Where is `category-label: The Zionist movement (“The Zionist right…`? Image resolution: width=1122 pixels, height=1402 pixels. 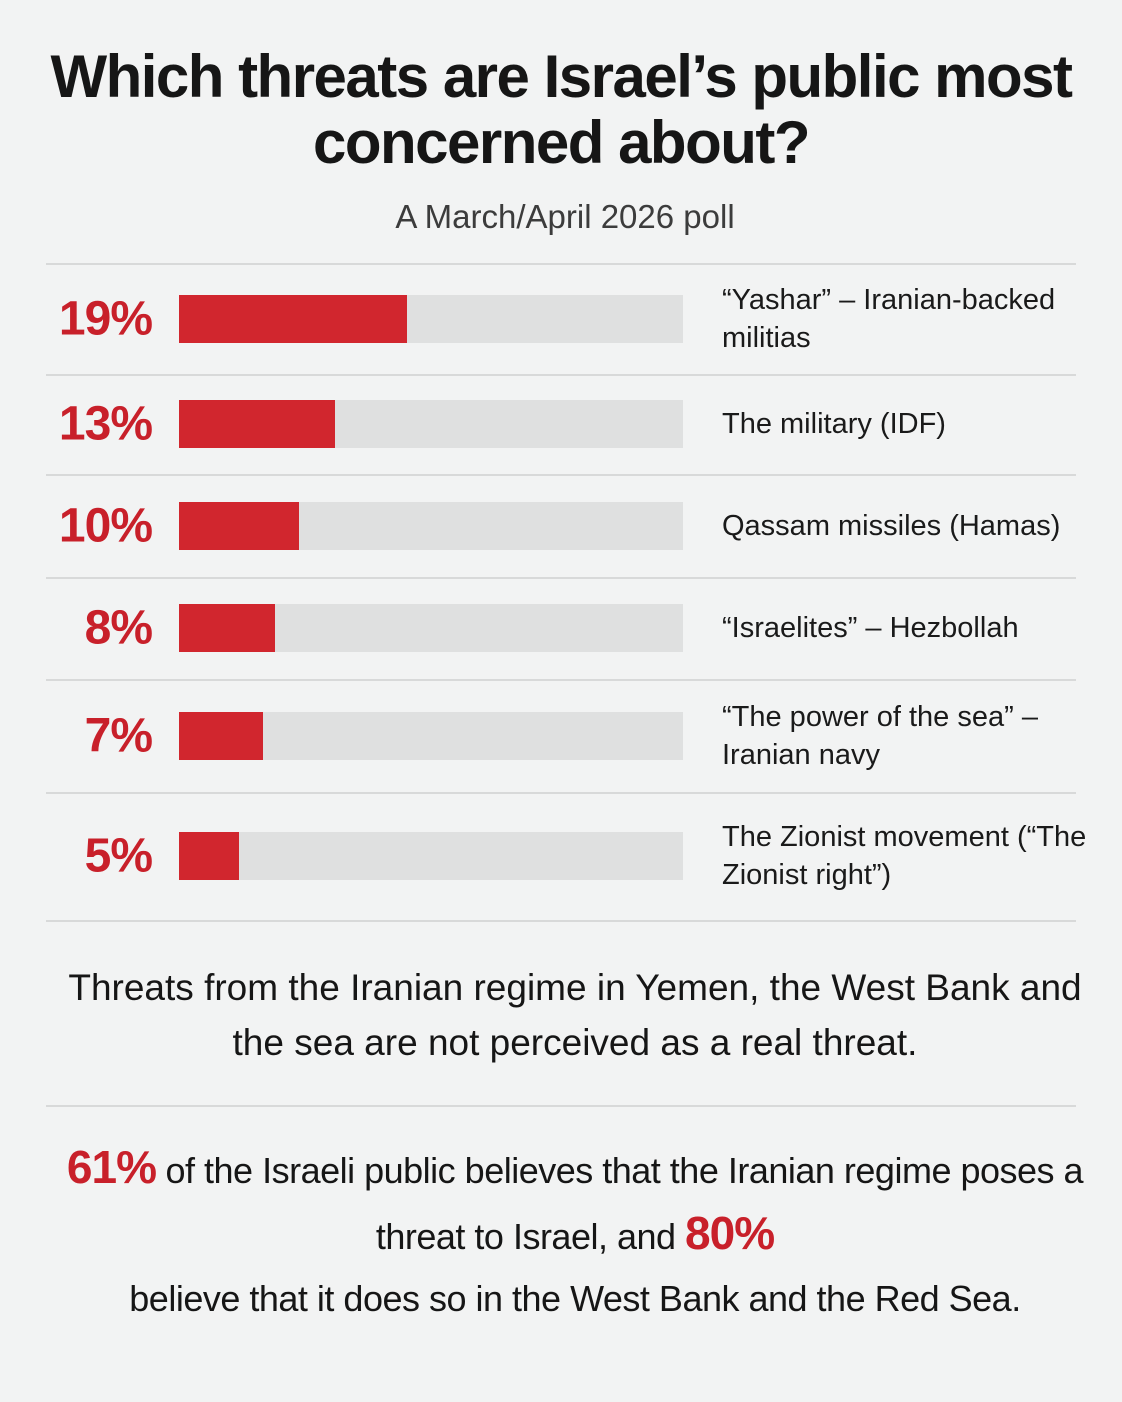
category-label: The Zionist movement (“The Zionist right… is located at coordinates (904, 856).